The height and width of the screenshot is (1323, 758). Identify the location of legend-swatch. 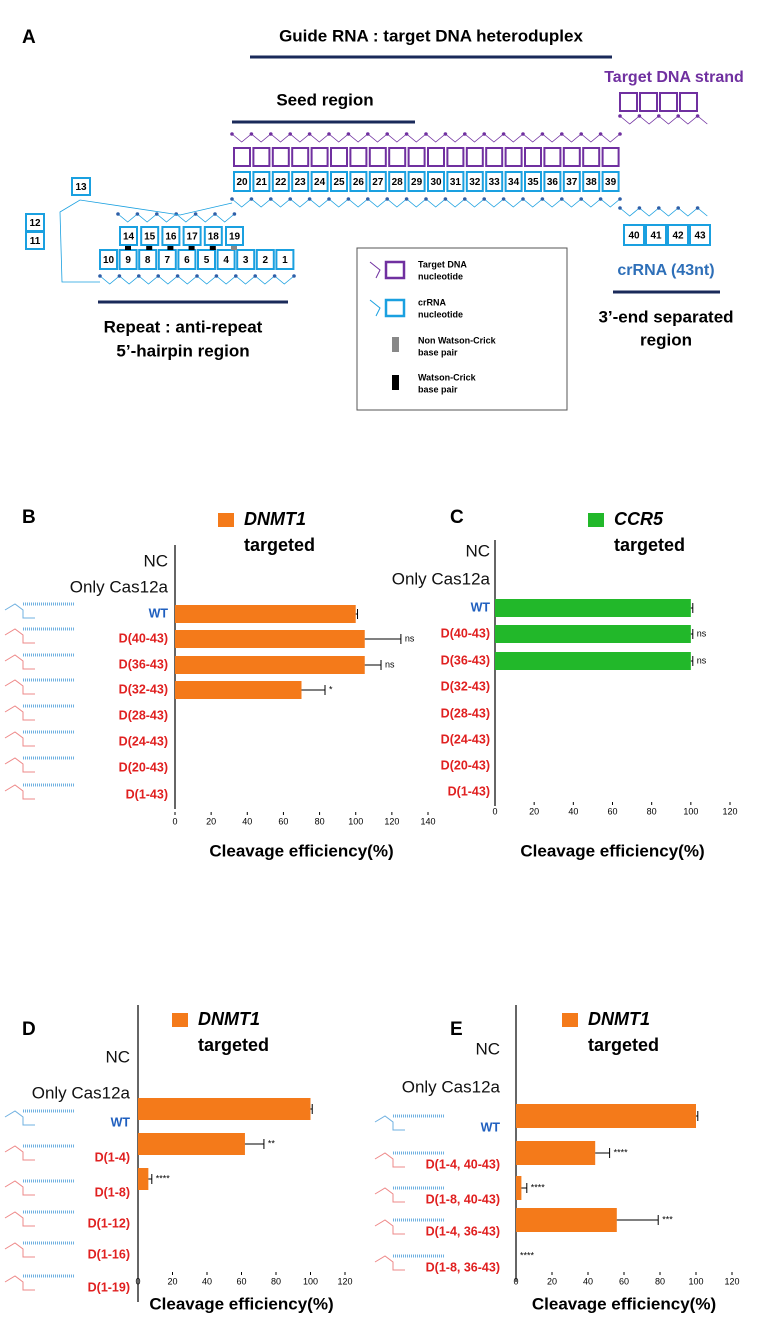
(226, 520).